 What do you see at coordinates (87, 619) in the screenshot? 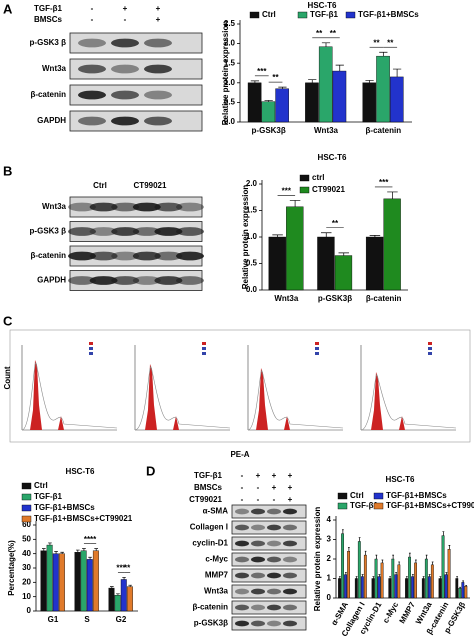
I see `x-tick-label: S` at bounding box center [87, 619].